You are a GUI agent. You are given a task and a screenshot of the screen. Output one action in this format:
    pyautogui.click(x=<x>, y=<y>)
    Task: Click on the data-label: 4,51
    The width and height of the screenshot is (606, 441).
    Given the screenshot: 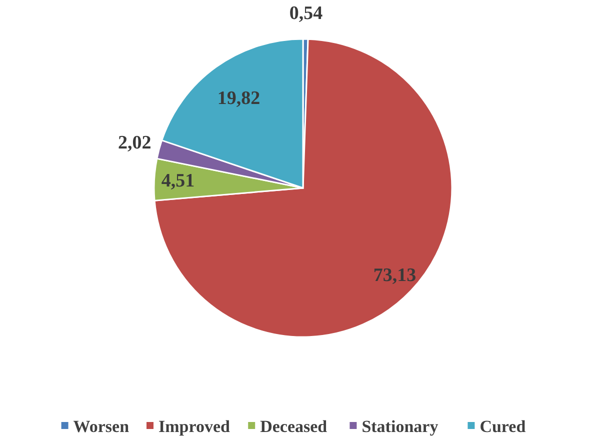 What is the action you would take?
    pyautogui.click(x=178, y=181)
    